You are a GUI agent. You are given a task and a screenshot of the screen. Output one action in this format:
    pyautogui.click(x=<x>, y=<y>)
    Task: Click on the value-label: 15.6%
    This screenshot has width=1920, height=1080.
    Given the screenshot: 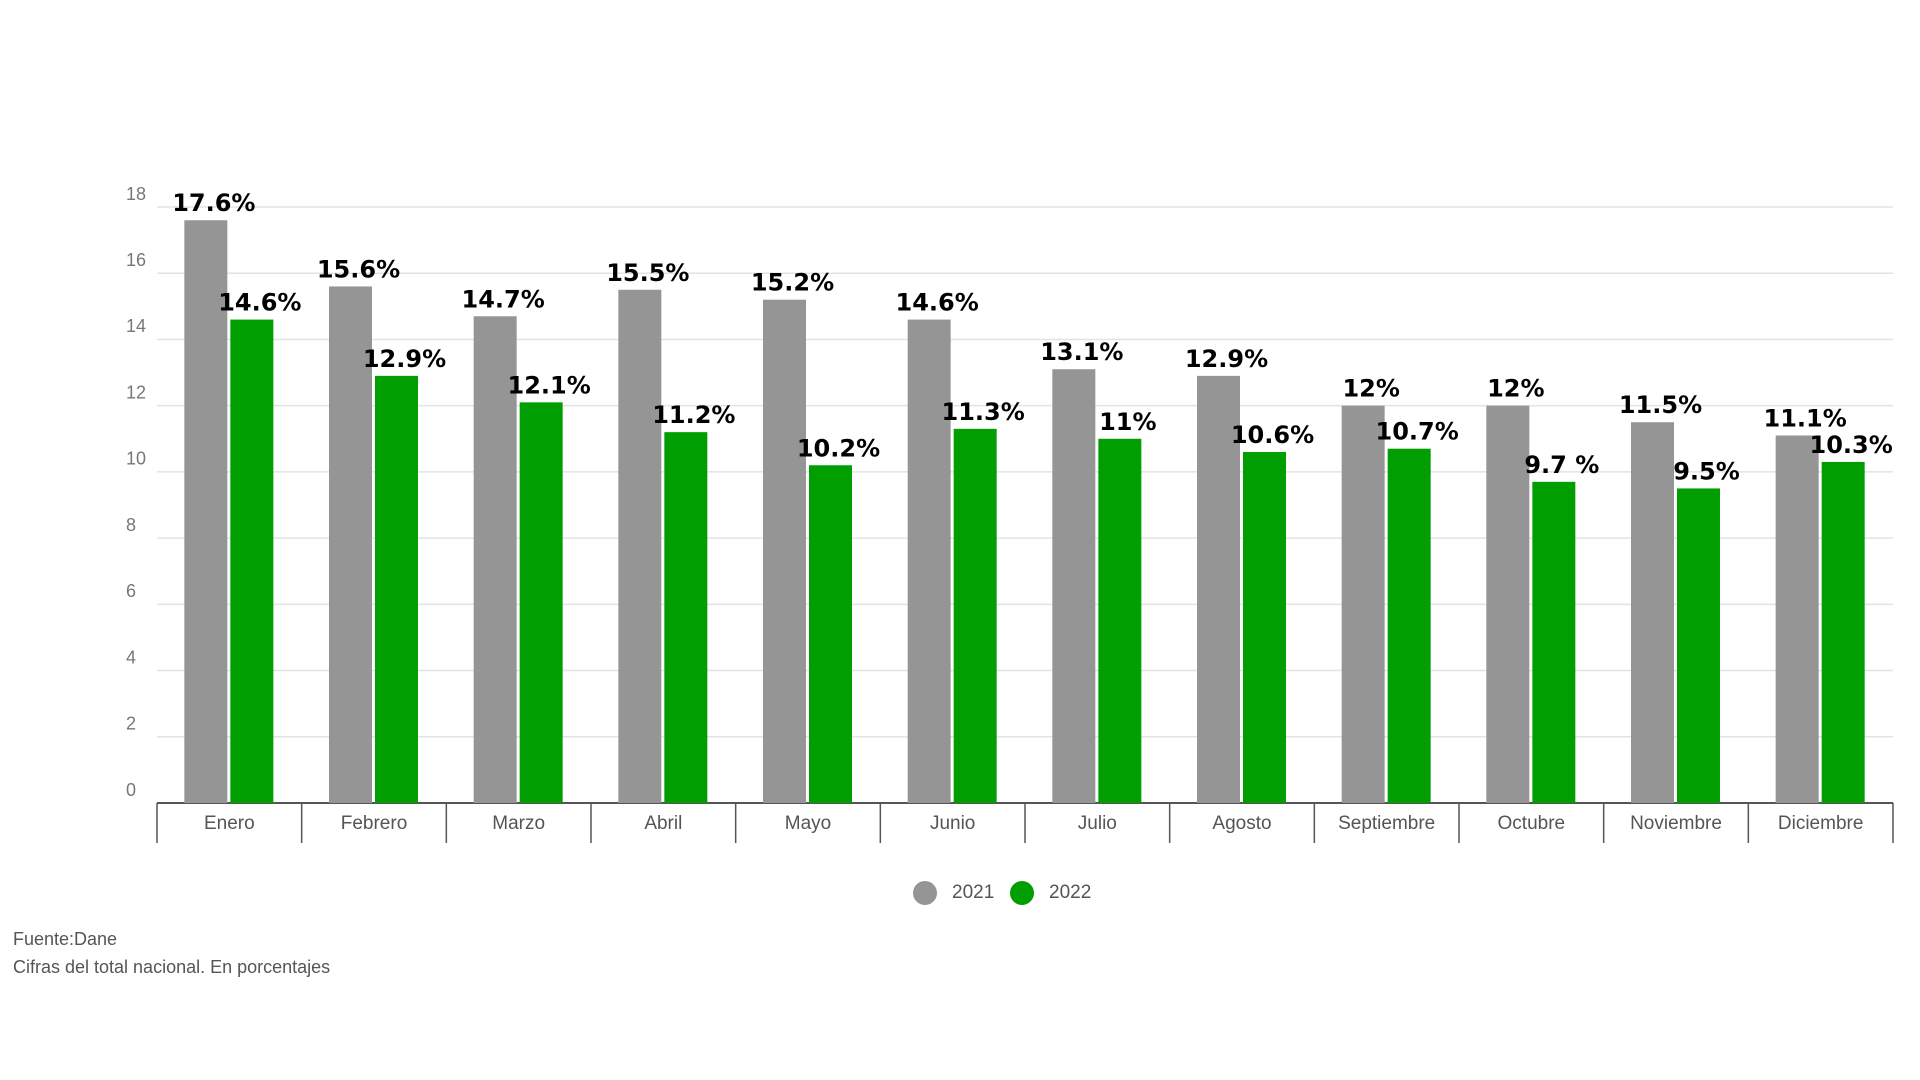 What is the action you would take?
    pyautogui.click(x=358, y=269)
    